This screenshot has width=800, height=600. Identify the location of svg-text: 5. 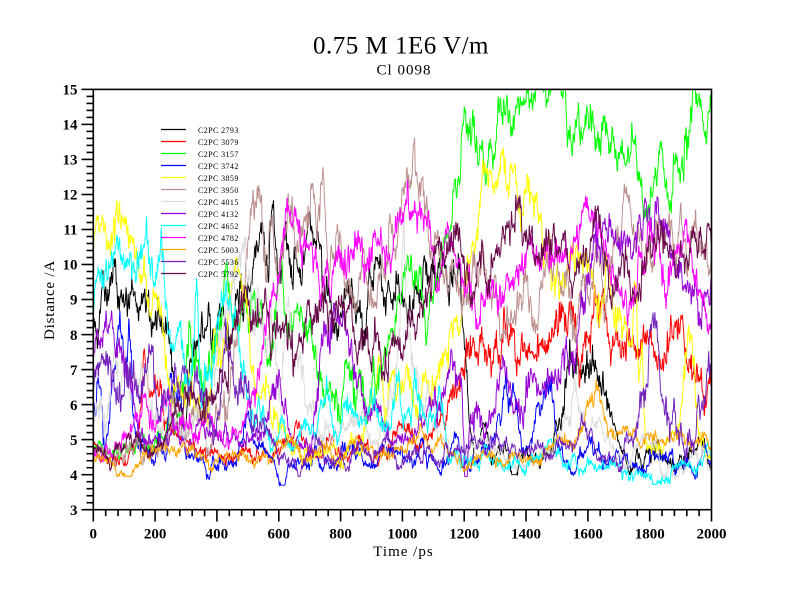
(74, 441).